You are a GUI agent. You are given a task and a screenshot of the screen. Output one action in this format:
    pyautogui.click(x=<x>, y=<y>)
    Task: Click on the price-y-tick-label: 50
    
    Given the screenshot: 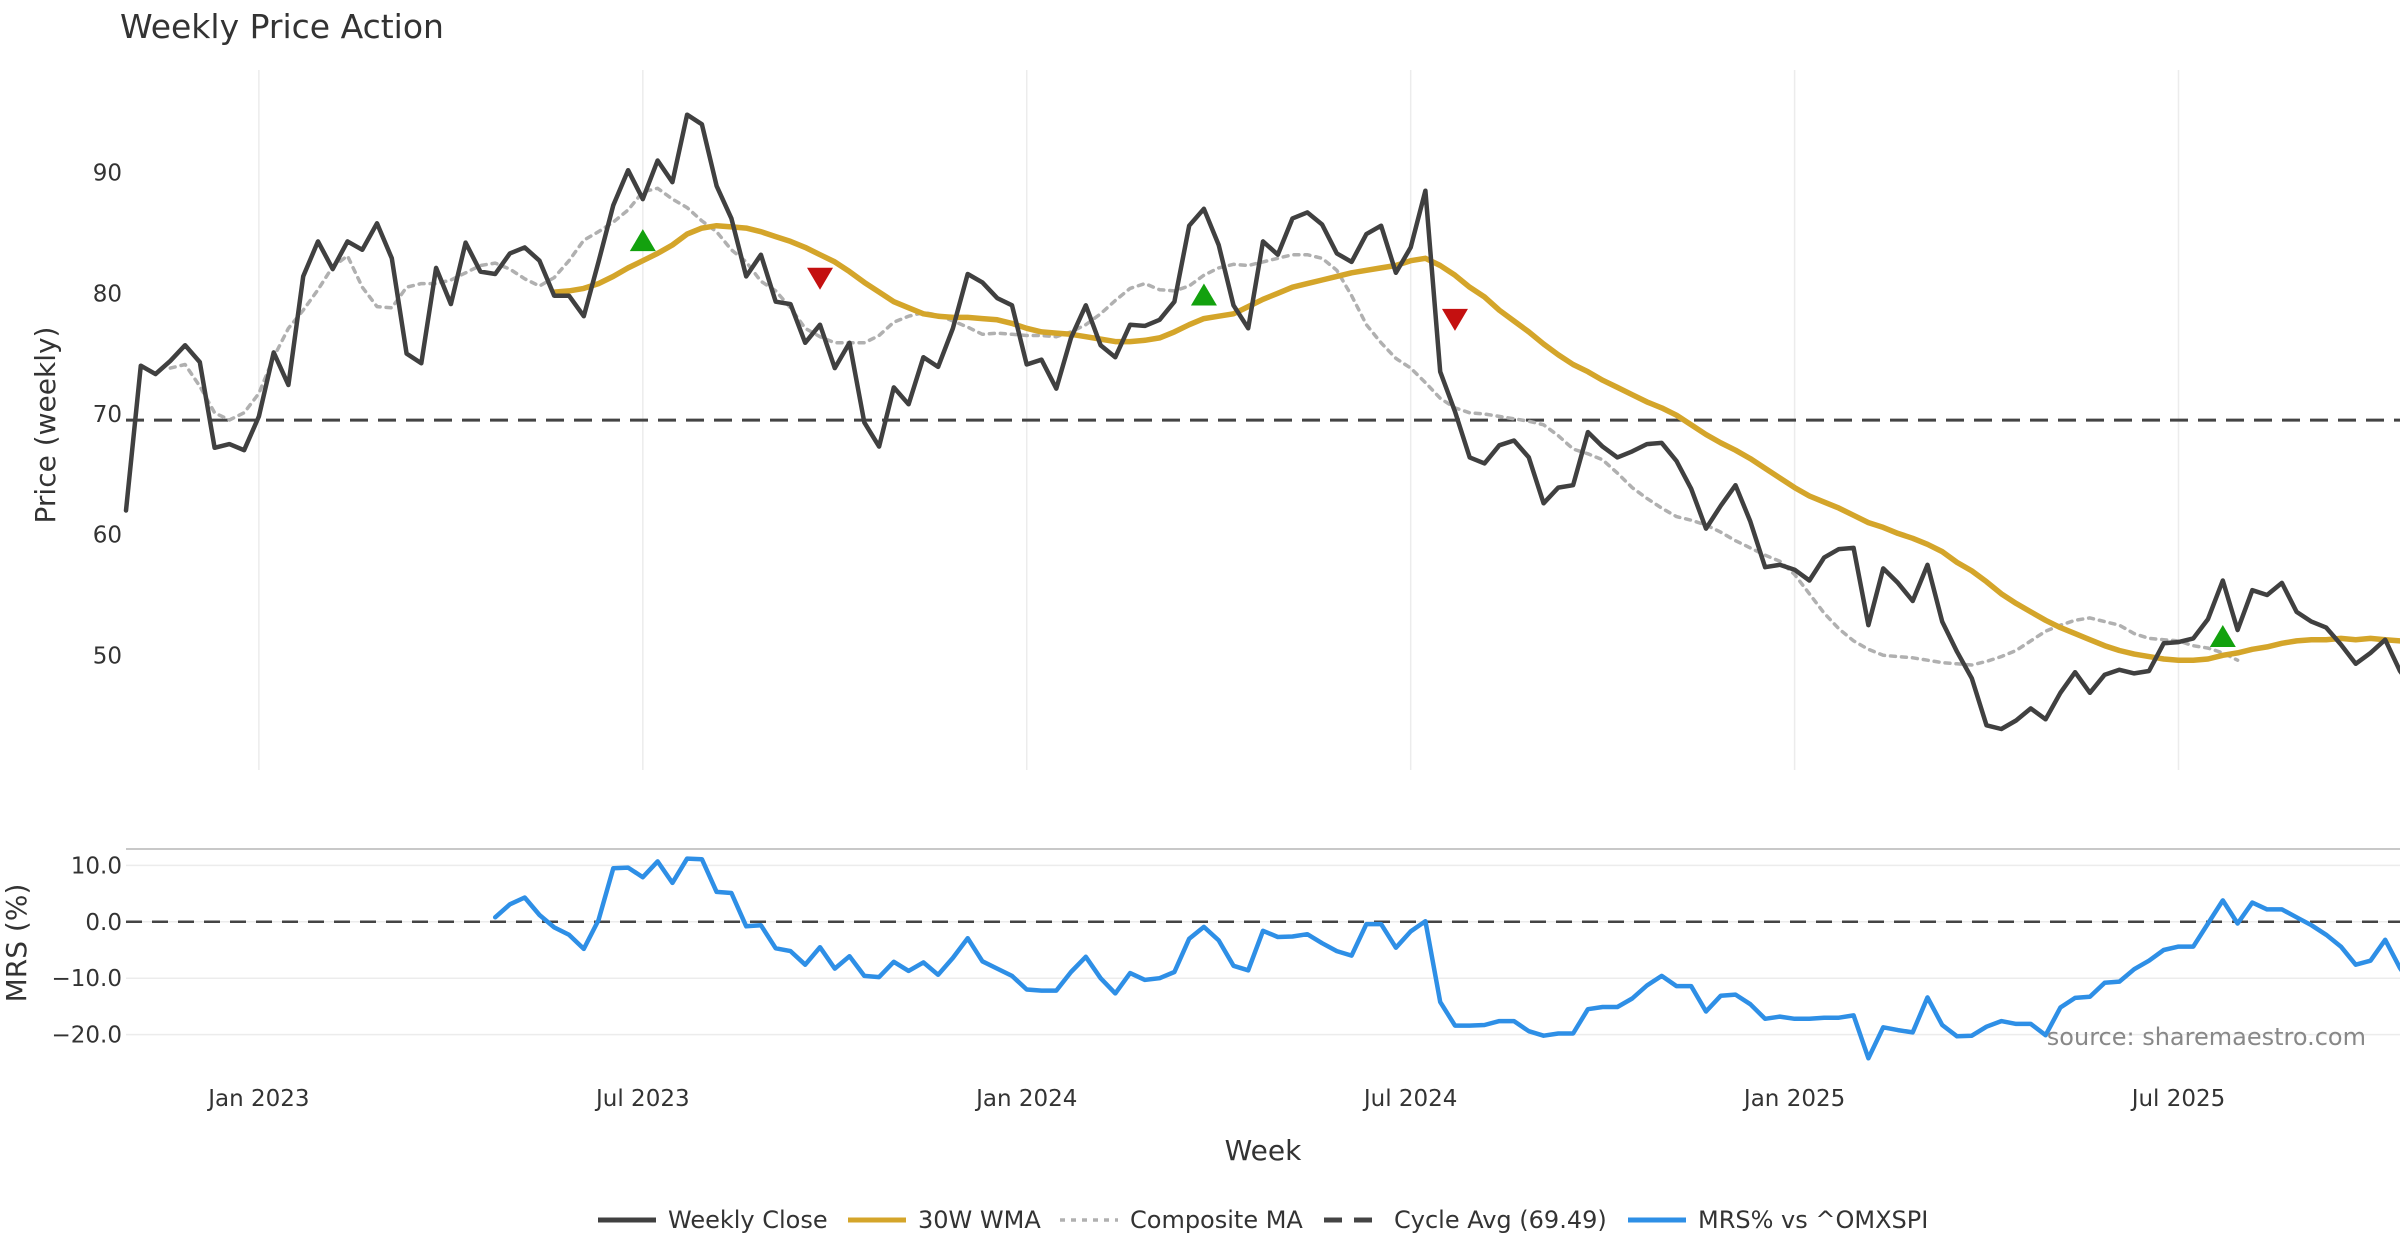 What is the action you would take?
    pyautogui.click(x=107, y=656)
    